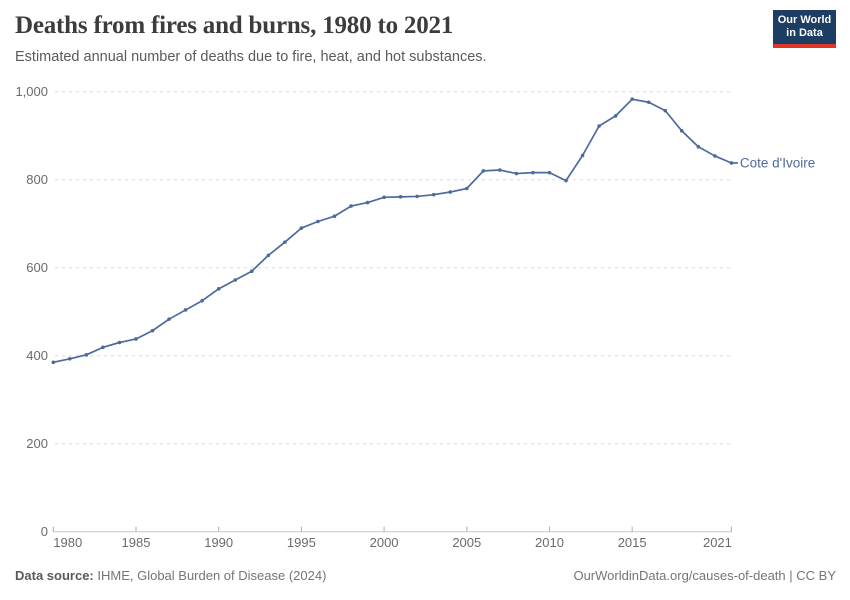  What do you see at coordinates (549, 542) in the screenshot?
I see `x-axis-tick-label: 2010` at bounding box center [549, 542].